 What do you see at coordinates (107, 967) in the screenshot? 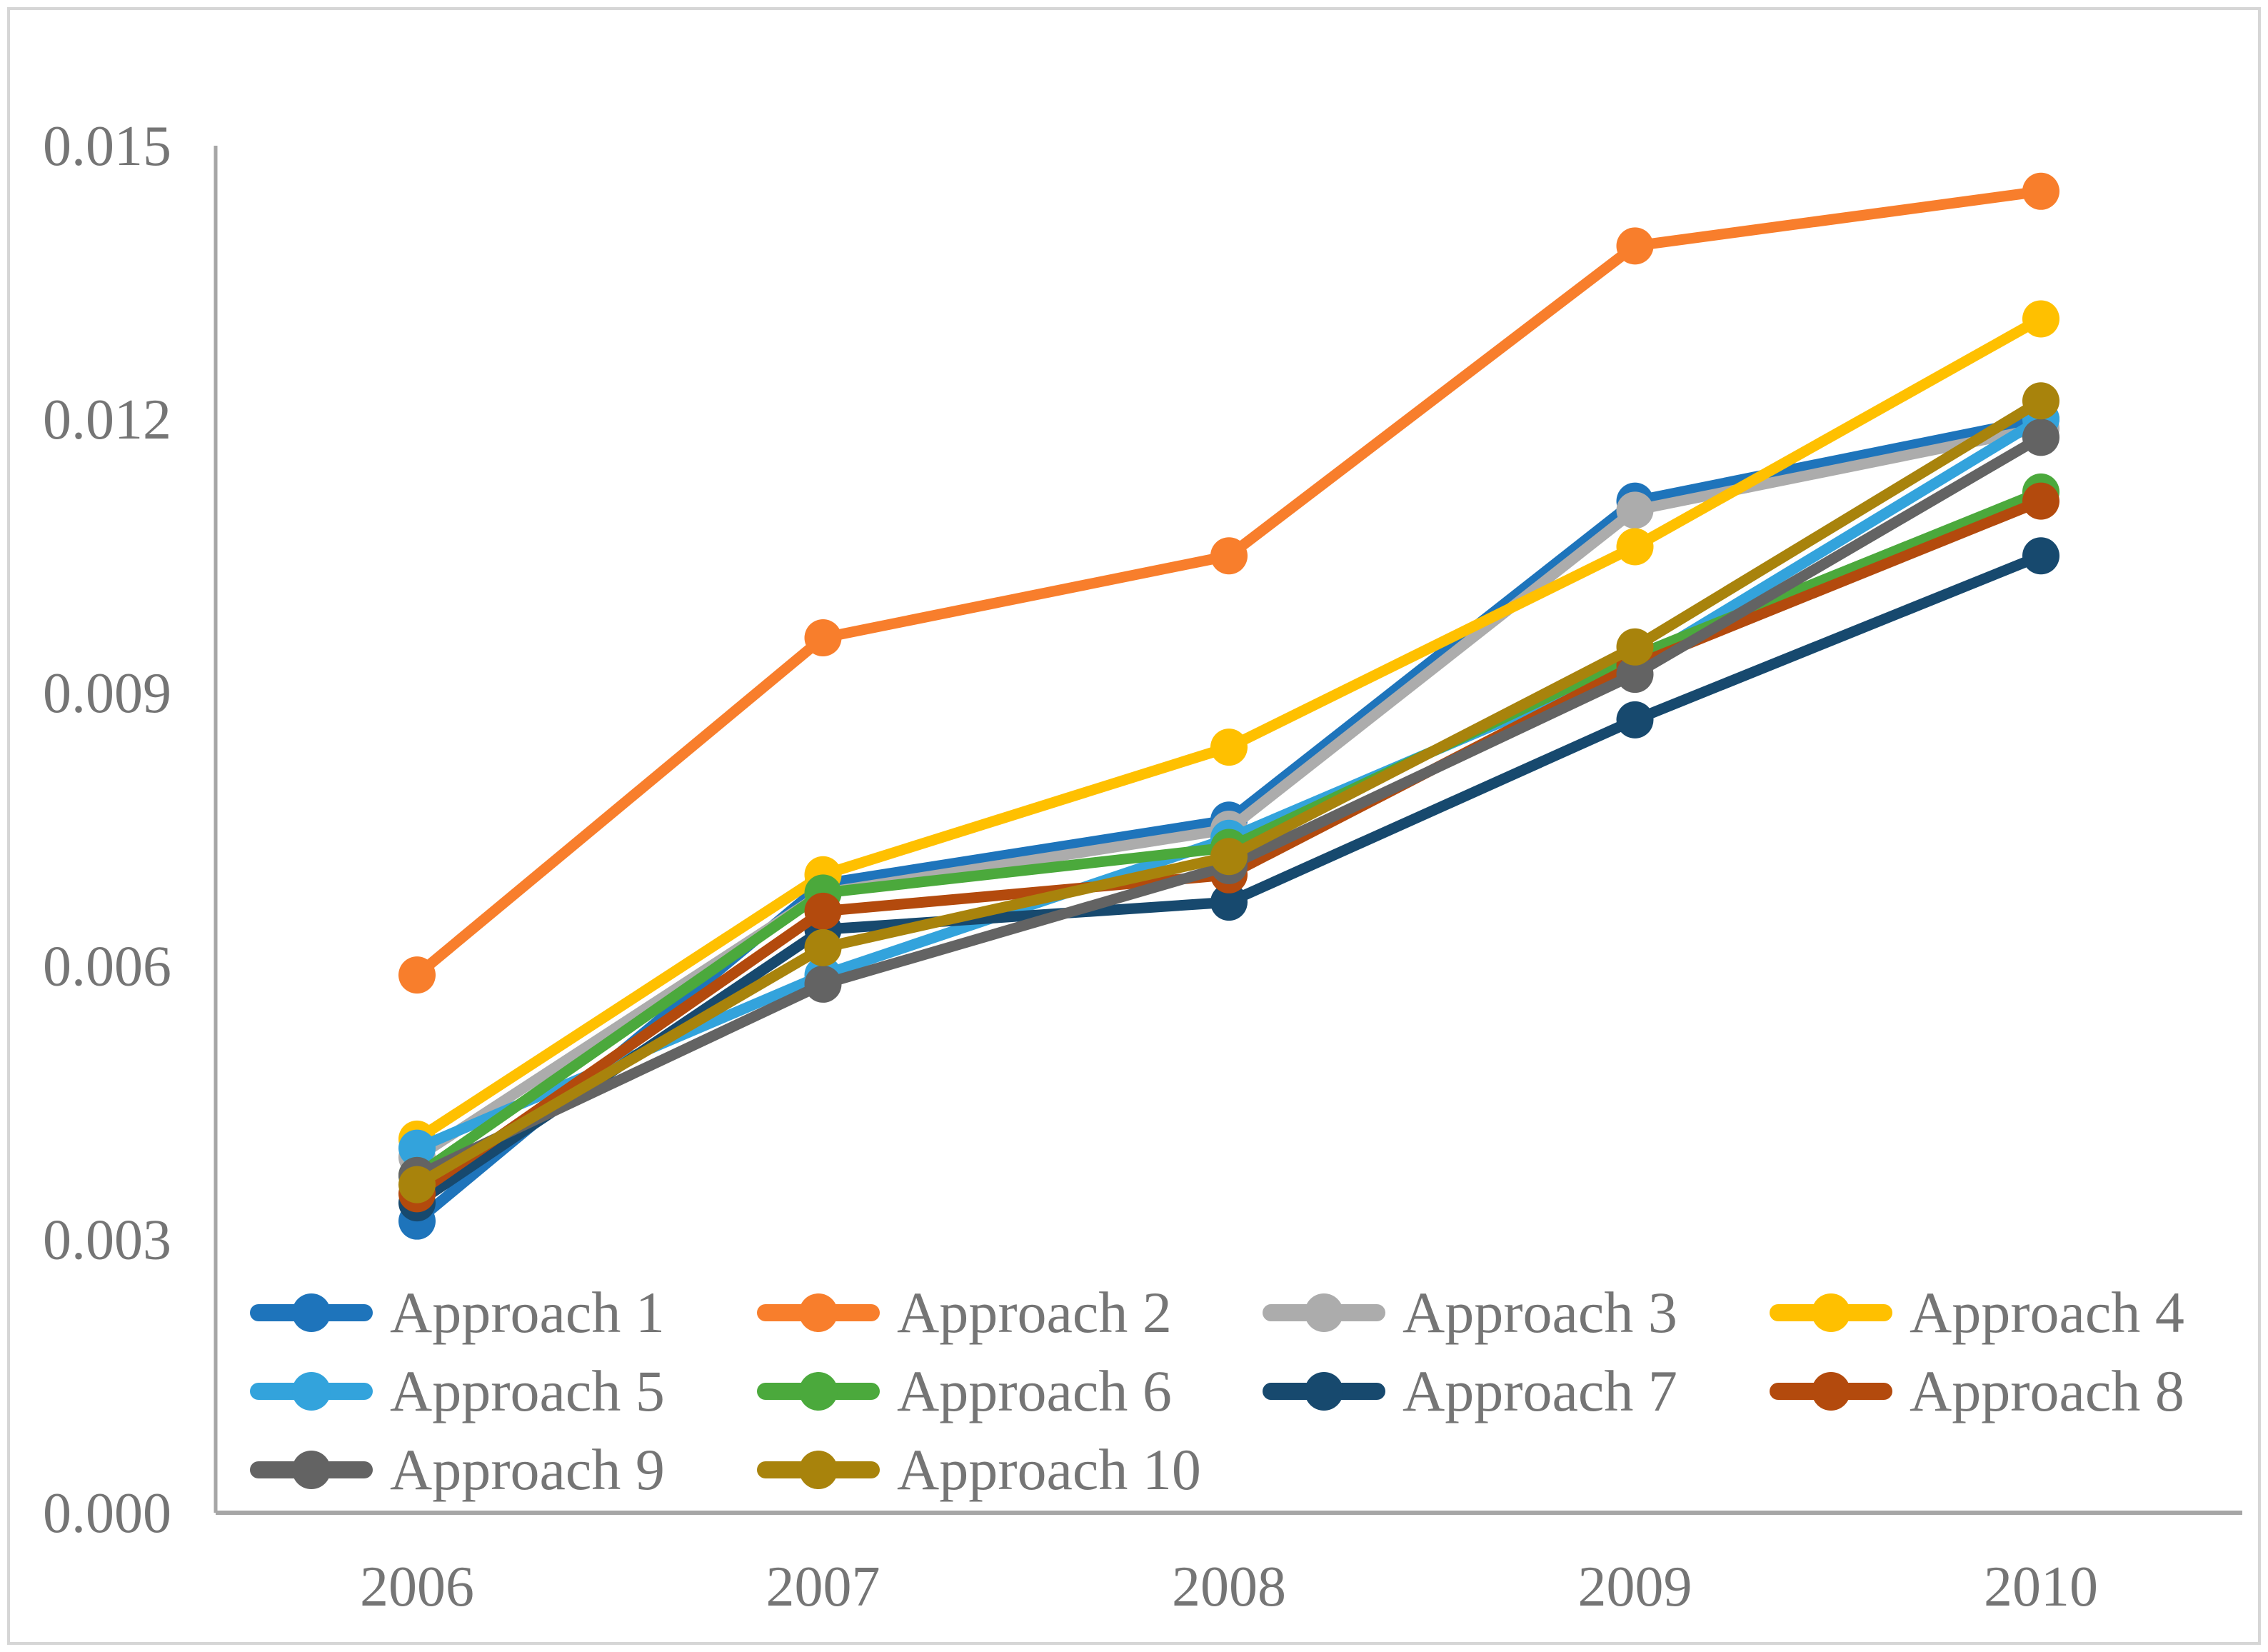
I see `y-axis-tick-label: 0.006` at bounding box center [107, 967].